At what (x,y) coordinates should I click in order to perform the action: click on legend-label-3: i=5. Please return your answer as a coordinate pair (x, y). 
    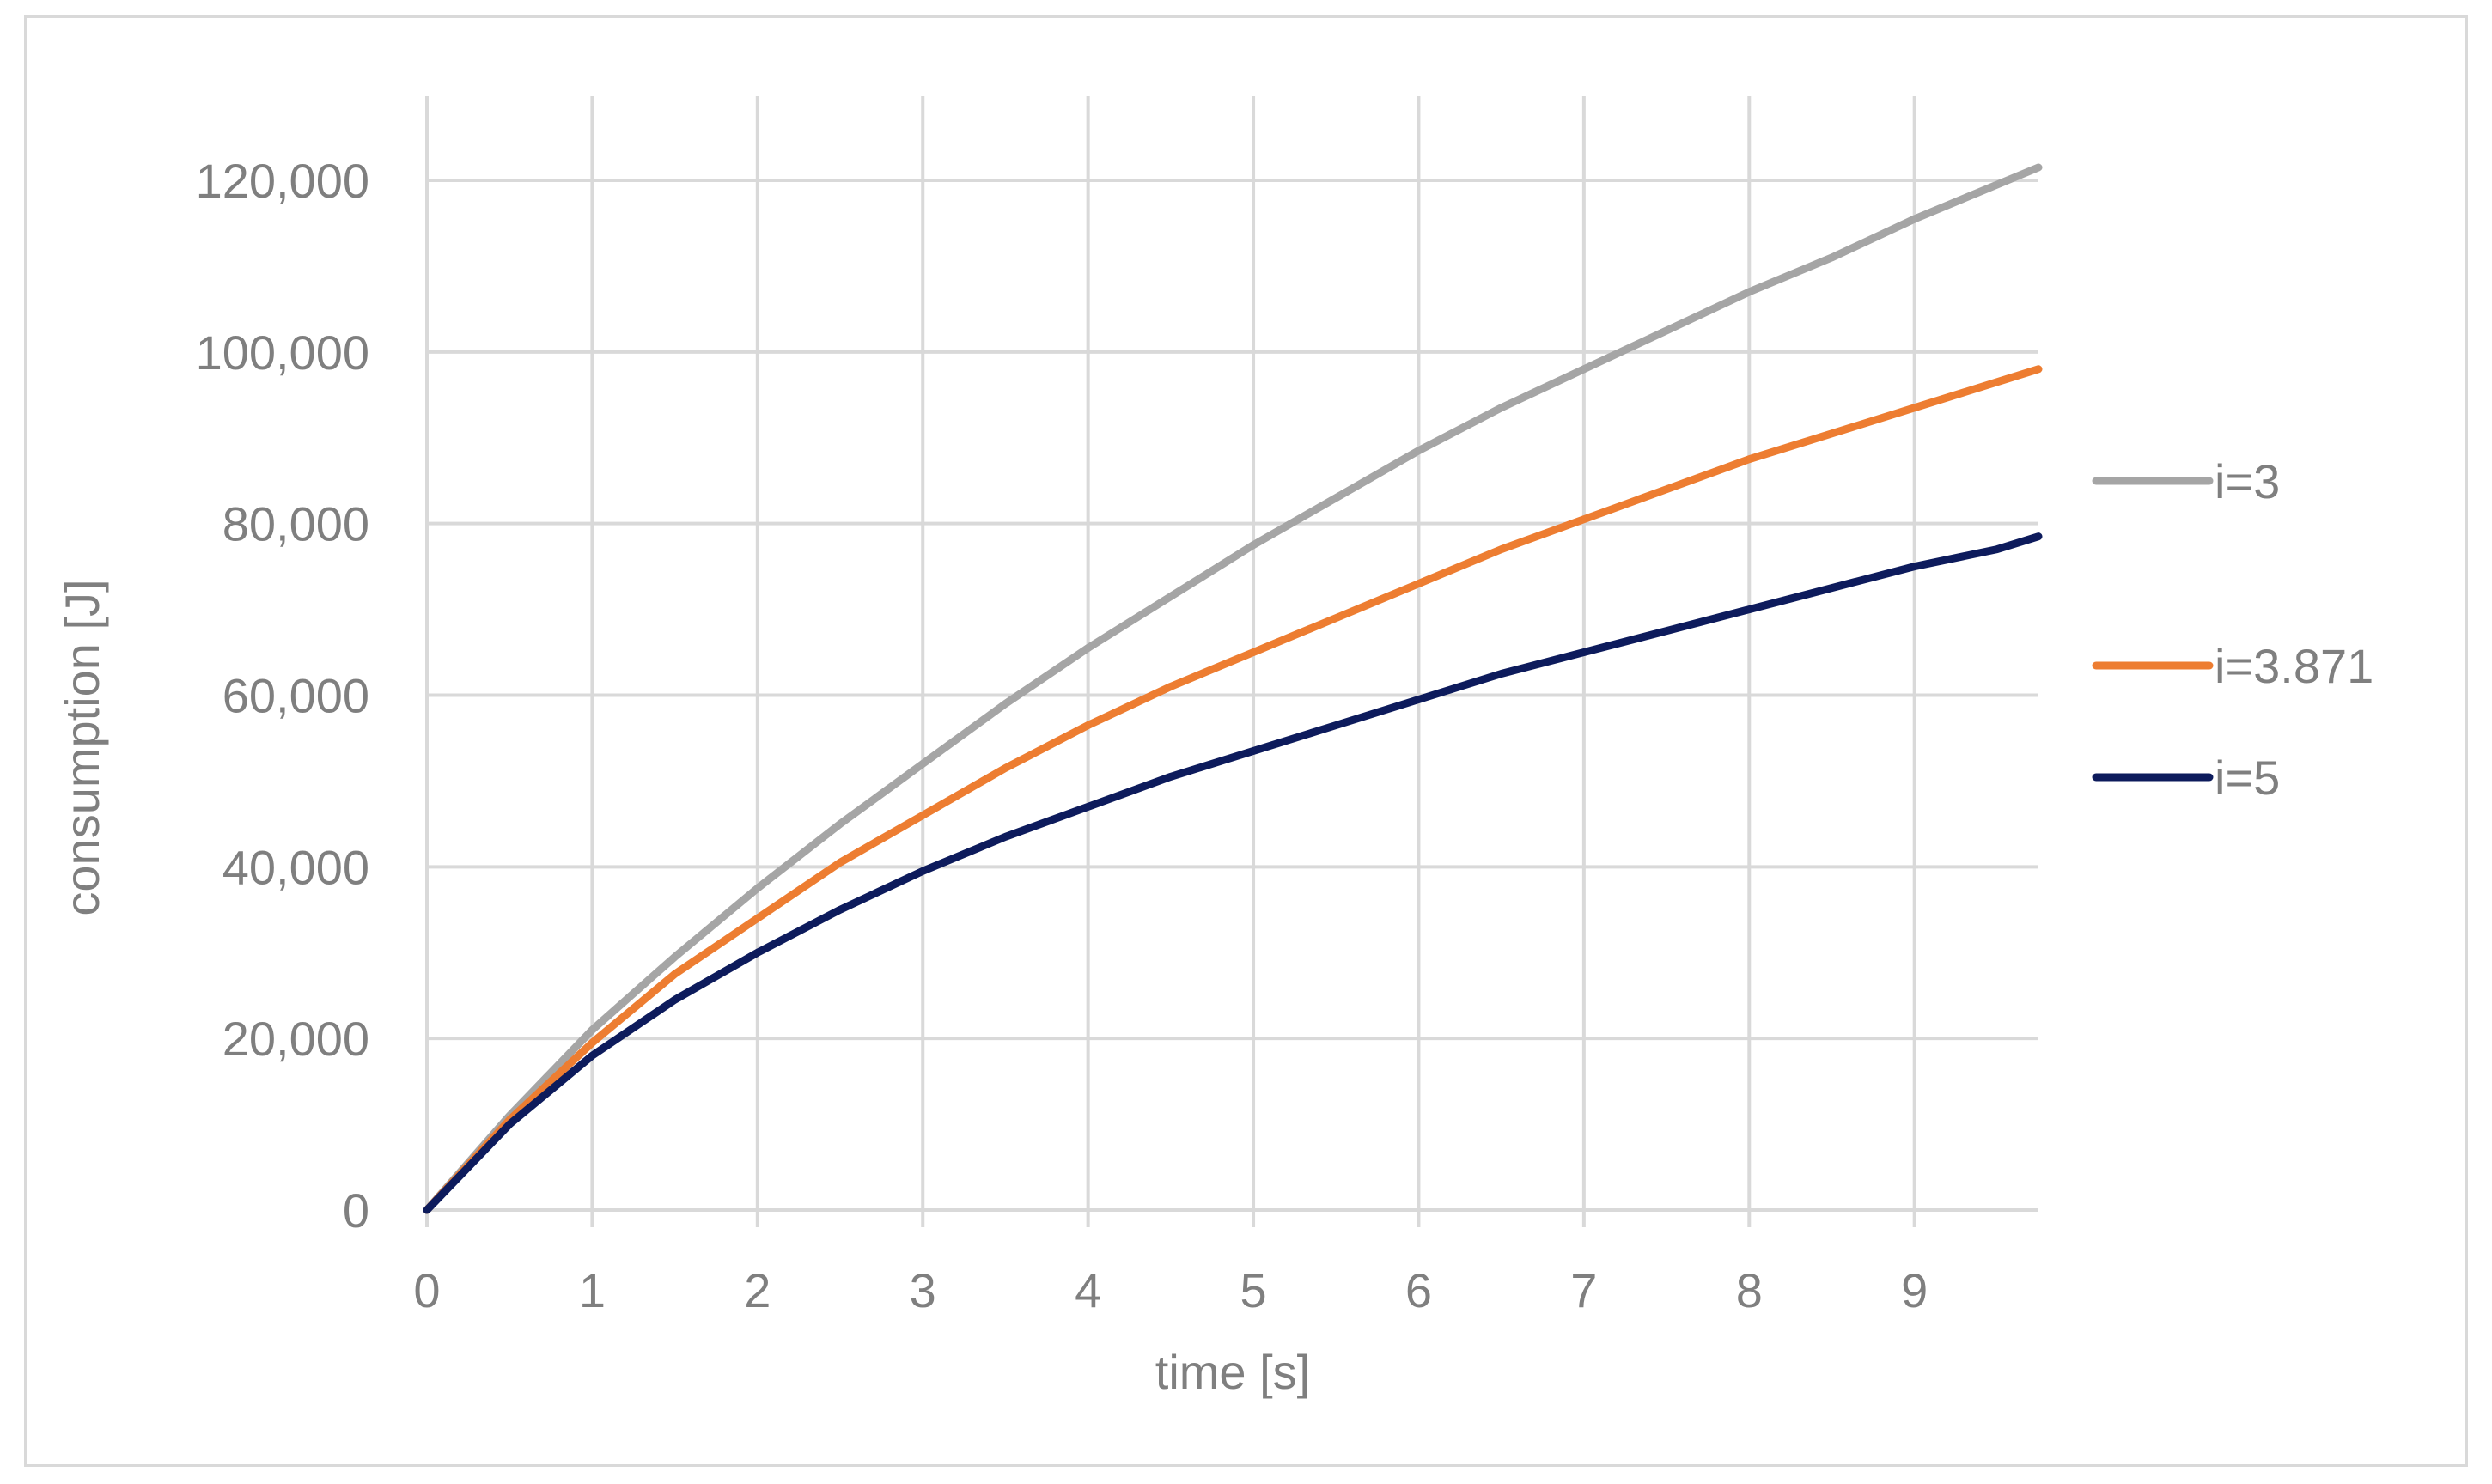
    Looking at the image, I should click on (2247, 778).